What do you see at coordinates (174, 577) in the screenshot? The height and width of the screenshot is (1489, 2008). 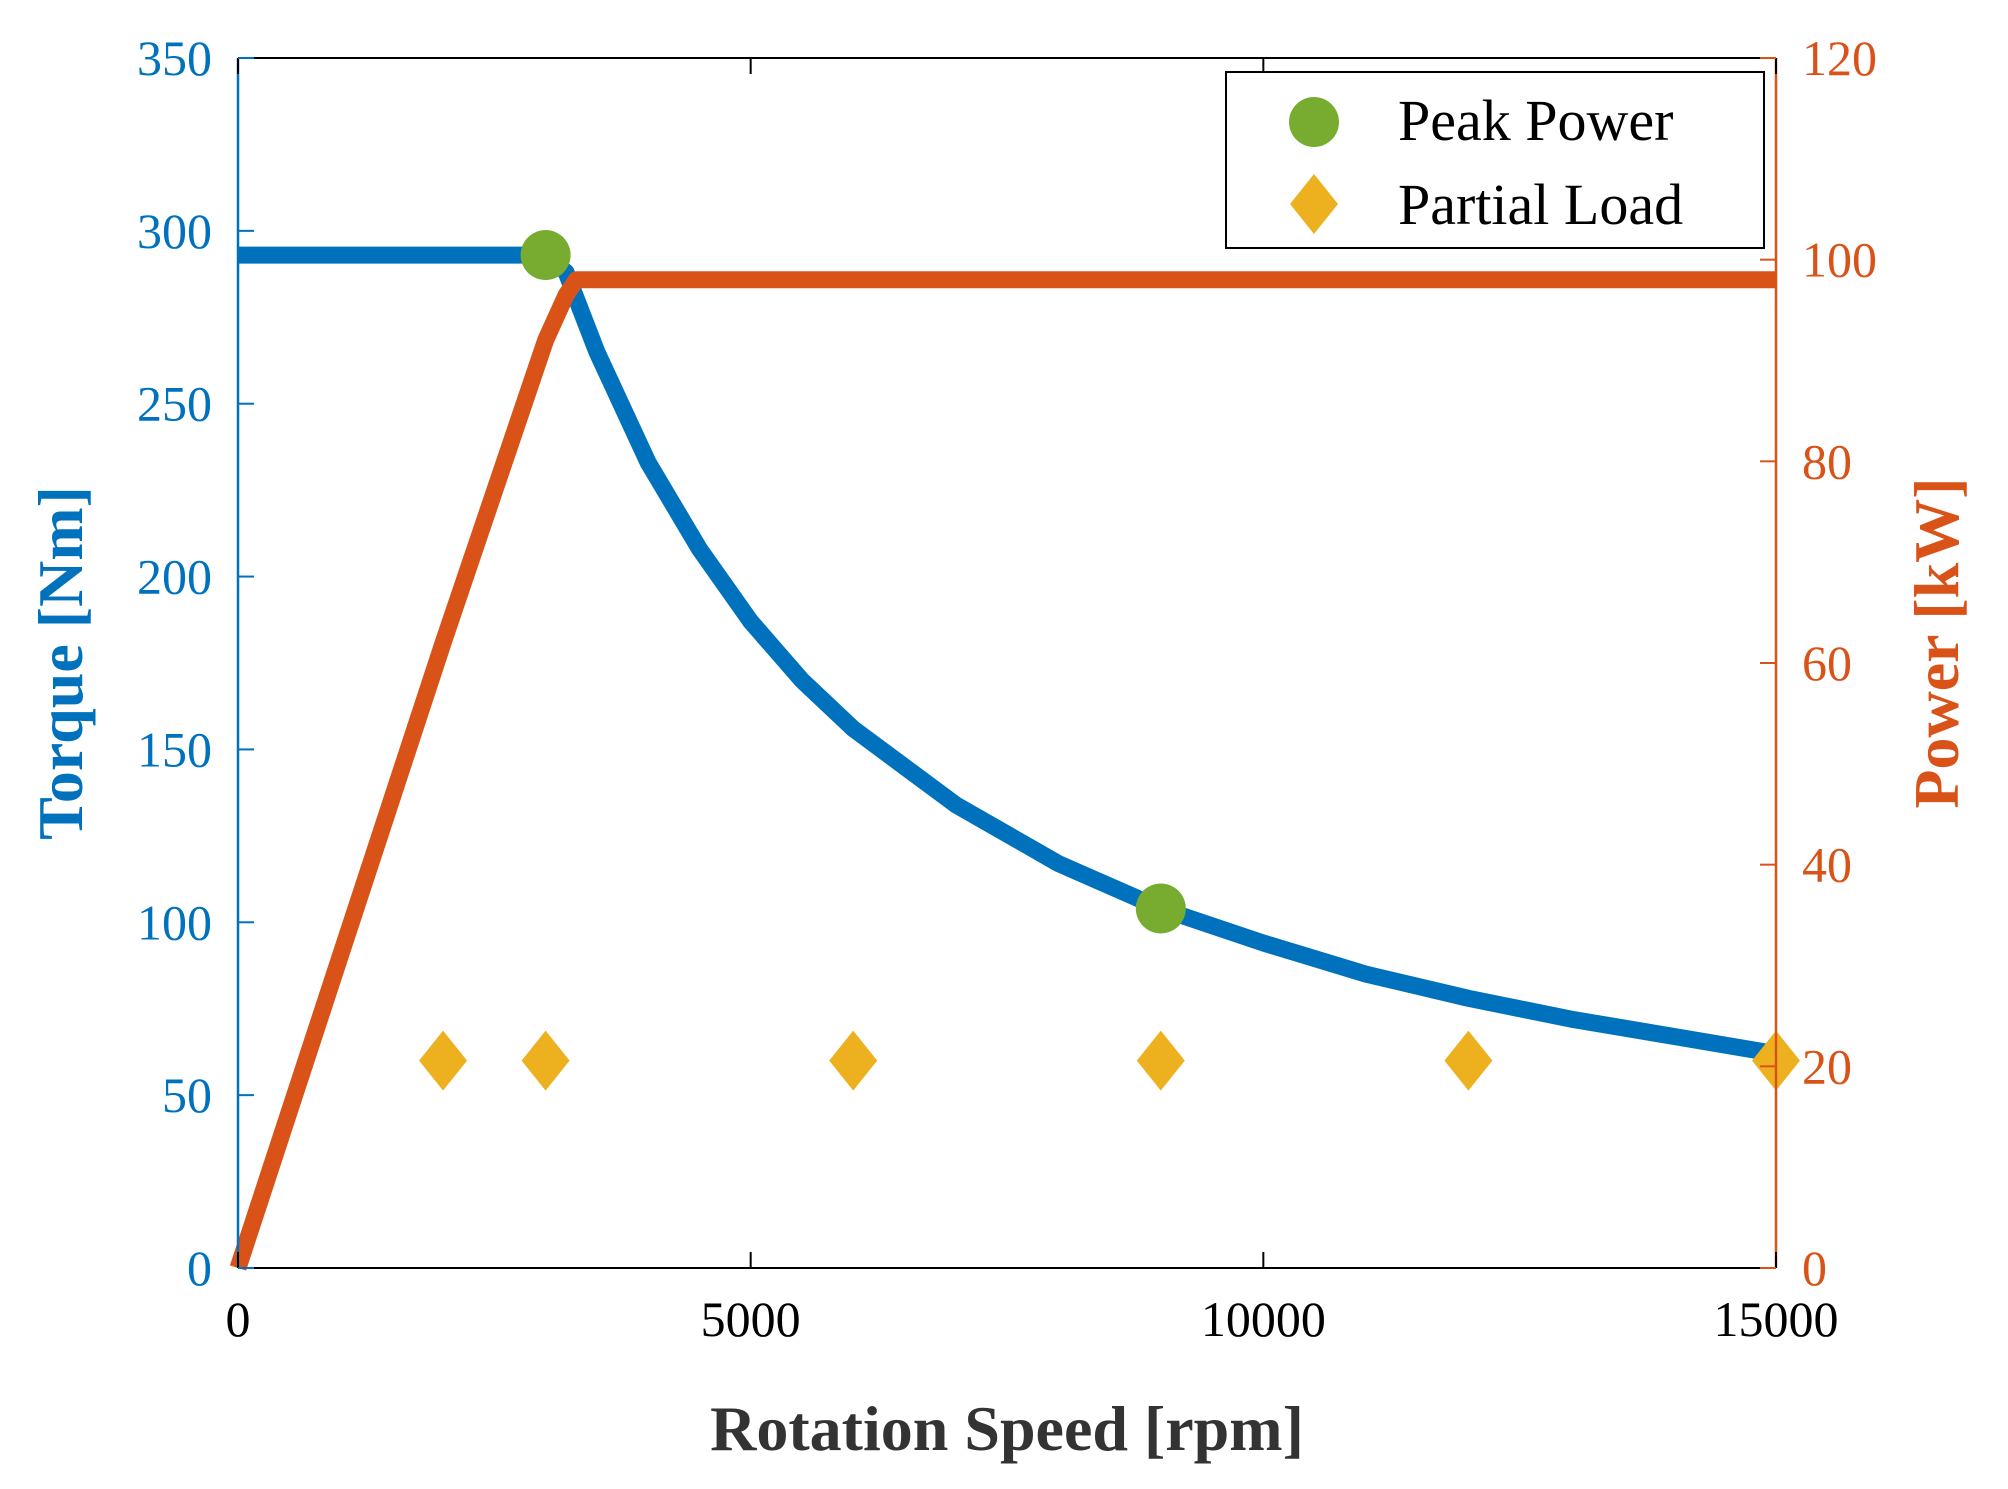 I see `y-left-tick-label: 200` at bounding box center [174, 577].